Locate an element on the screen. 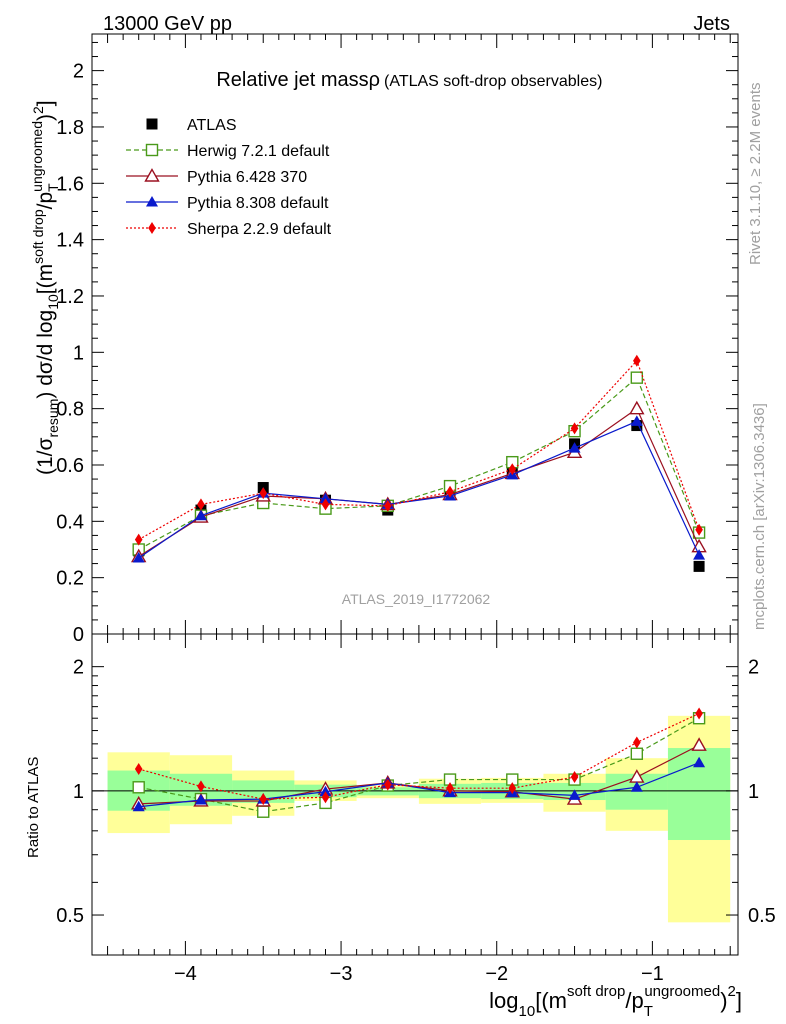 The height and width of the screenshot is (1024, 786). legend-item-1: Herwig 7.2.1 default is located at coordinates (228, 151).